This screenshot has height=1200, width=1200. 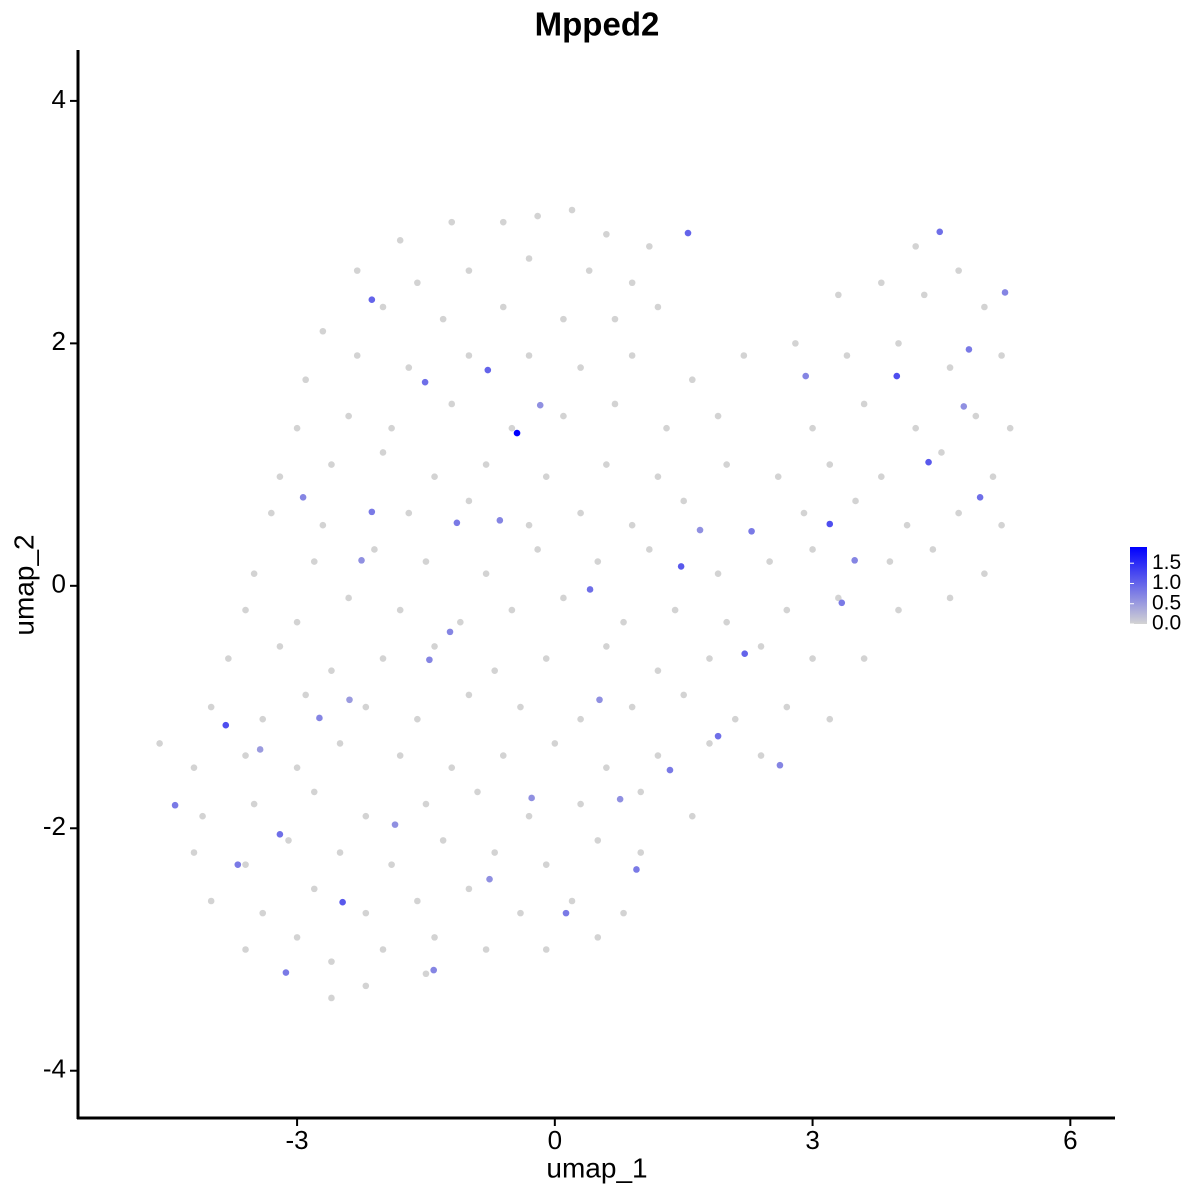 I want to click on color-tick-label: 1.5, so click(x=1166, y=562).